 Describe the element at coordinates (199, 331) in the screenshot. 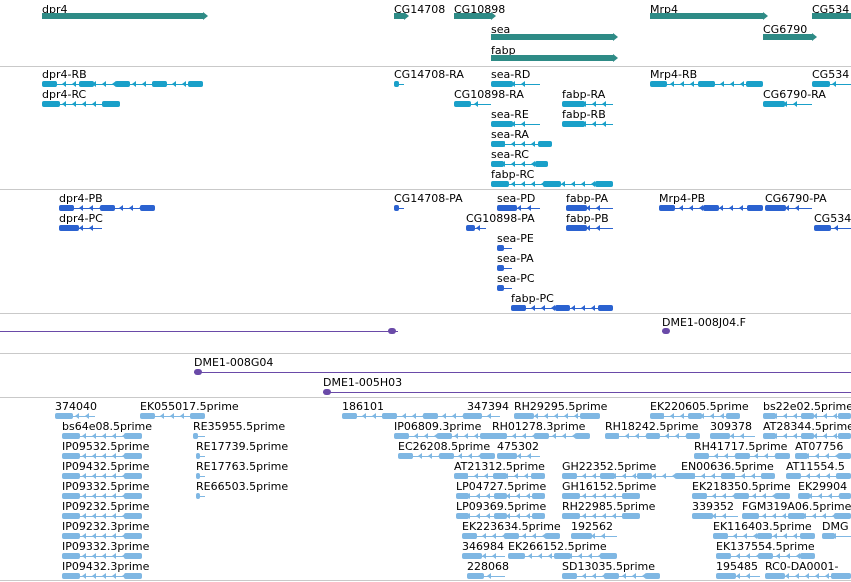

I see `clone-line` at that location.